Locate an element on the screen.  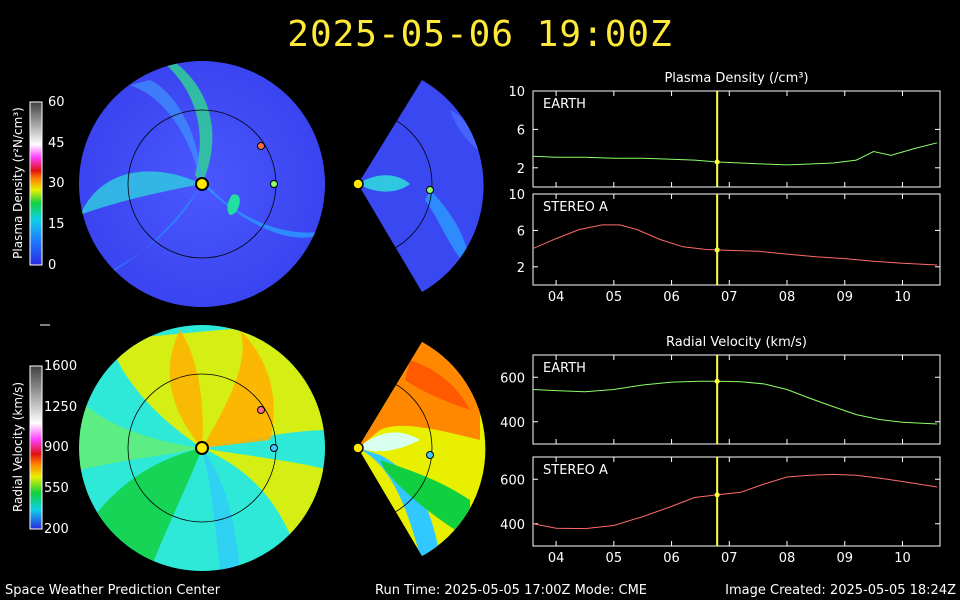
stereo-a-marker is located at coordinates (261, 146).